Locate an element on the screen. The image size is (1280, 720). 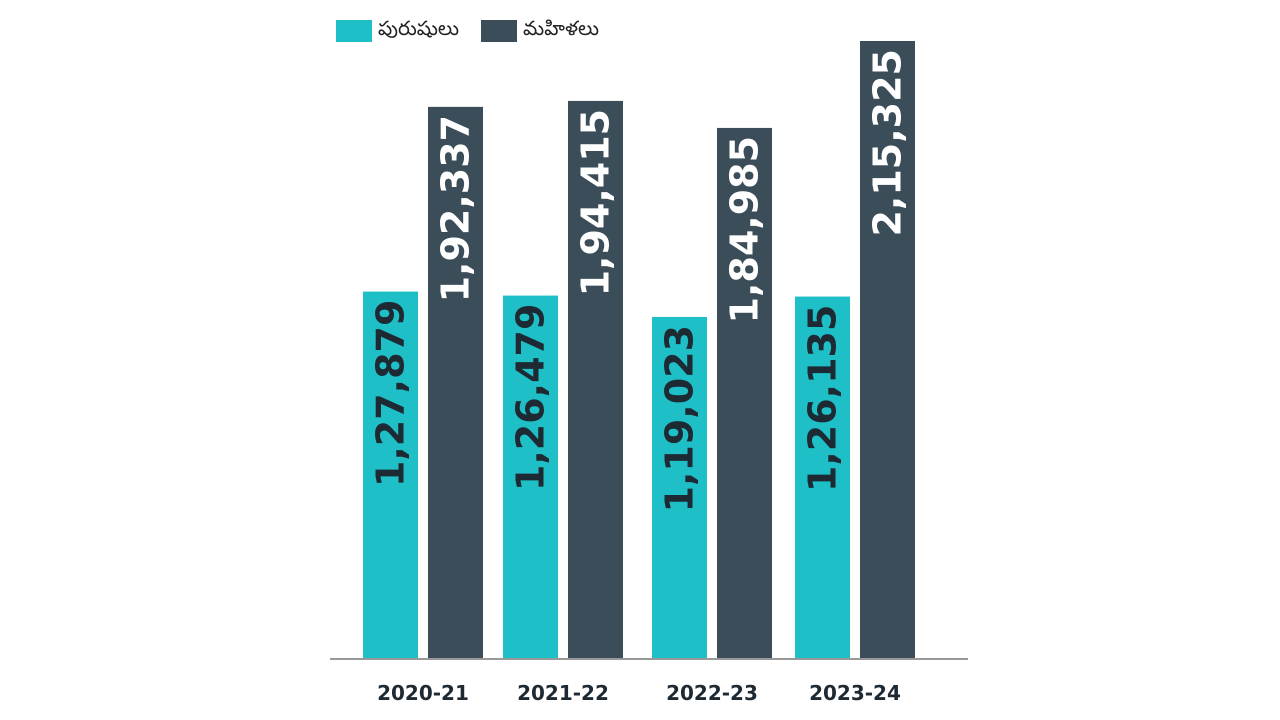
legend-swatch-men is located at coordinates (354, 30).